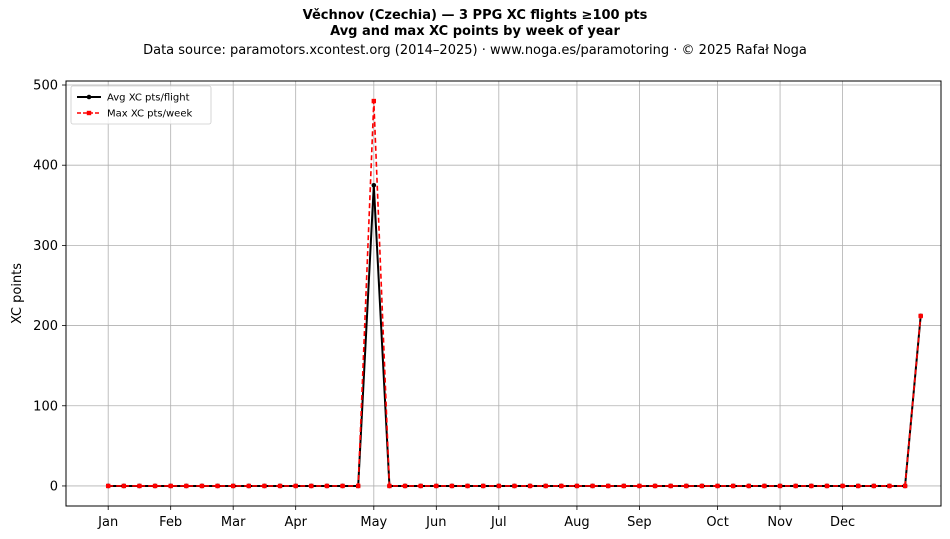 Image resolution: width=950 pixels, height=539 pixels. Describe the element at coordinates (17, 293) in the screenshot. I see `y-axis-label: XC points` at that location.